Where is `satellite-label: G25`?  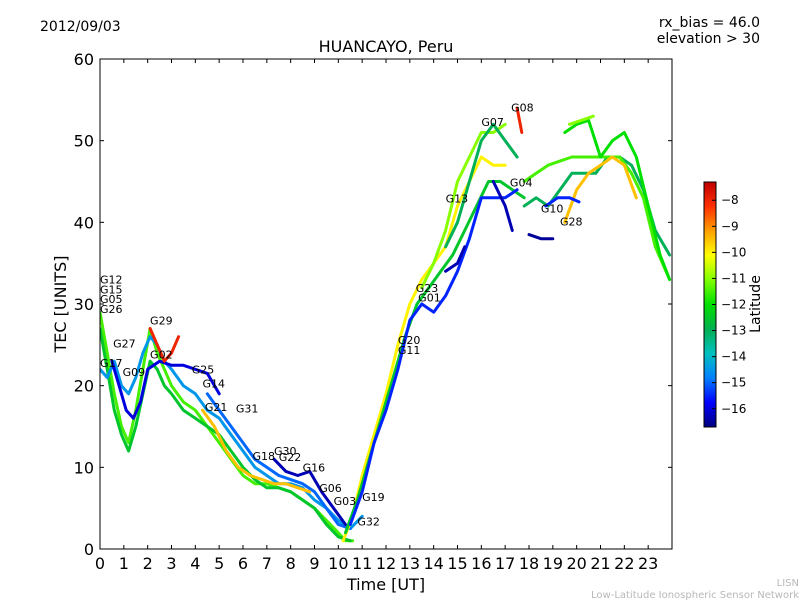
satellite-label: G25 is located at coordinates (203, 369).